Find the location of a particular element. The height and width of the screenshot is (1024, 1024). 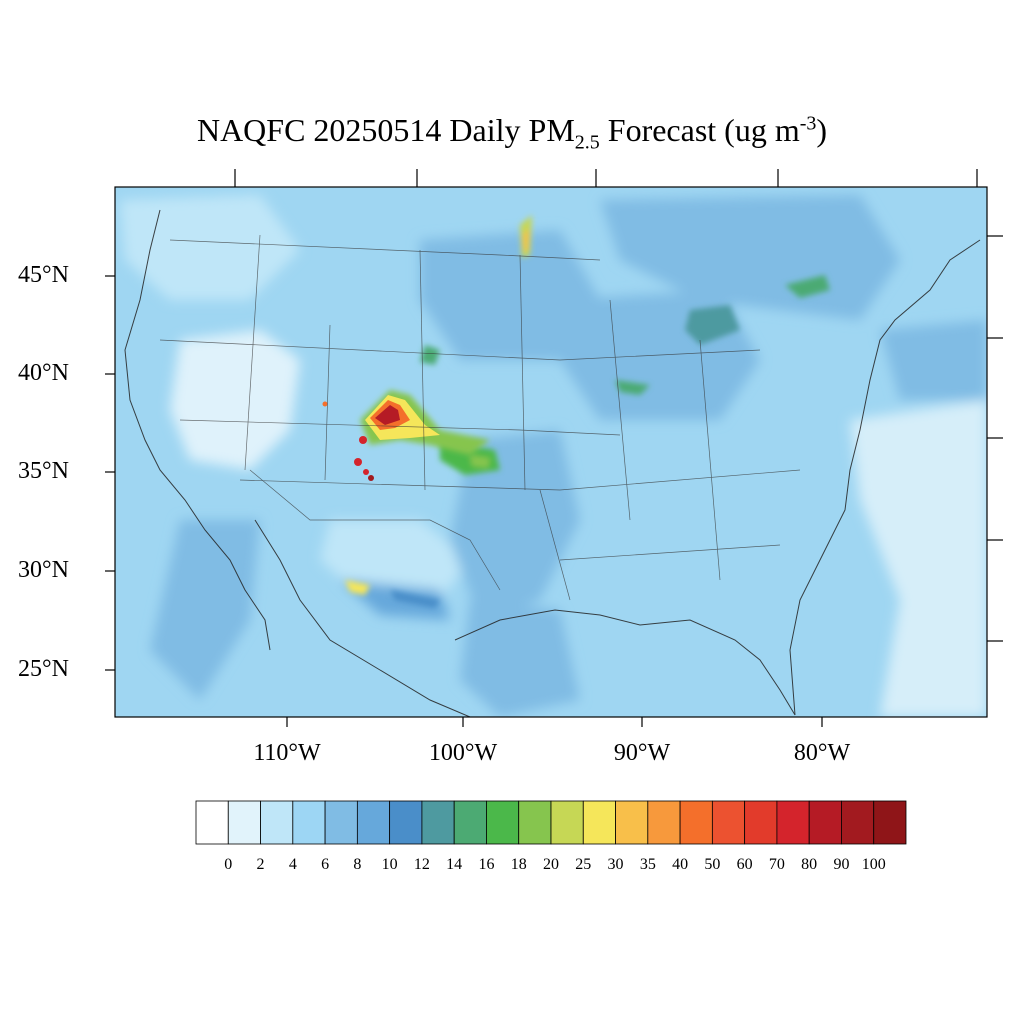

colorbar-label: 80 is located at coordinates (809, 864).